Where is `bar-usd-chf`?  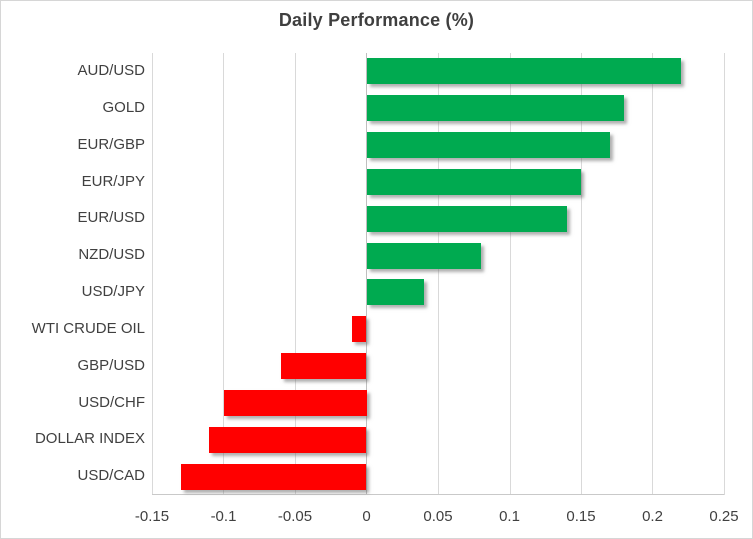
bar-usd-chf is located at coordinates (295, 402).